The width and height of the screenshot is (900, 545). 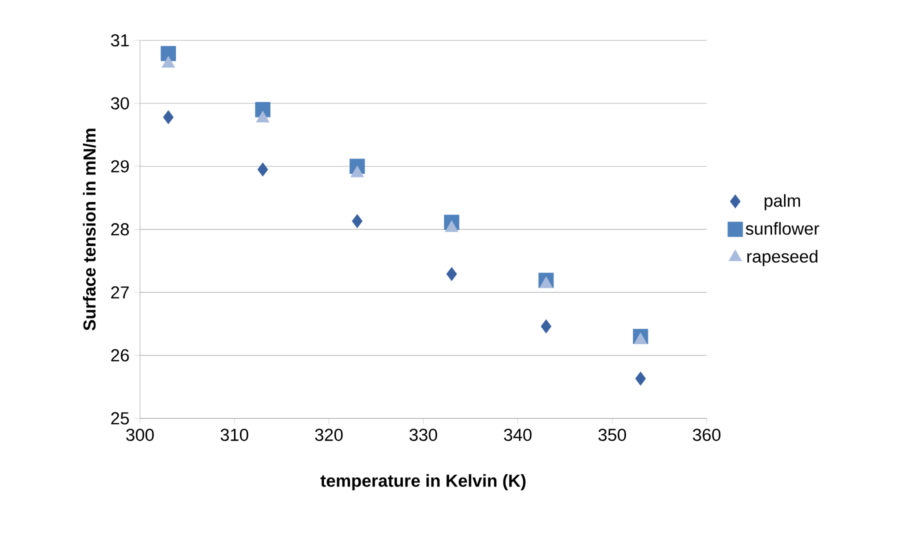 I want to click on x-tick-label: 330, so click(x=424, y=434).